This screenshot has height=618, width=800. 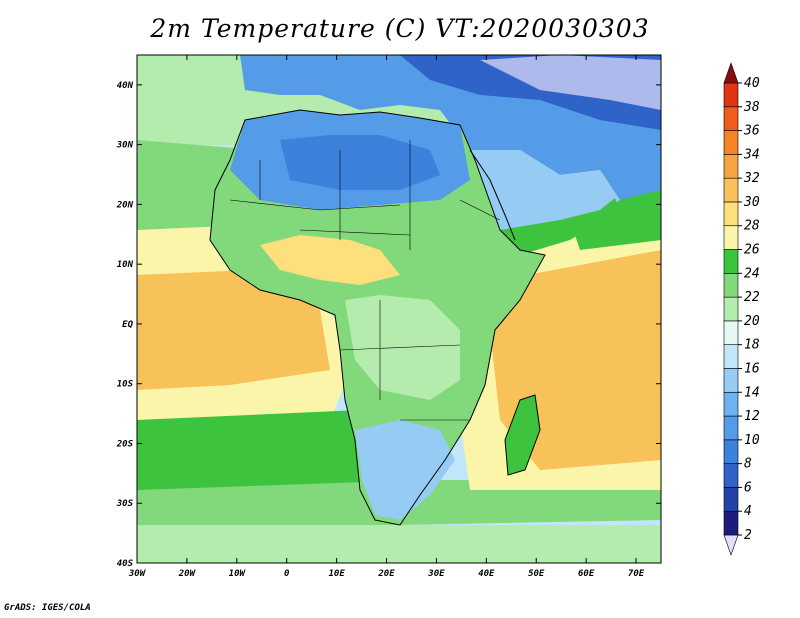 I want to click on lon-tick-label: 30W, so click(x=137, y=574).